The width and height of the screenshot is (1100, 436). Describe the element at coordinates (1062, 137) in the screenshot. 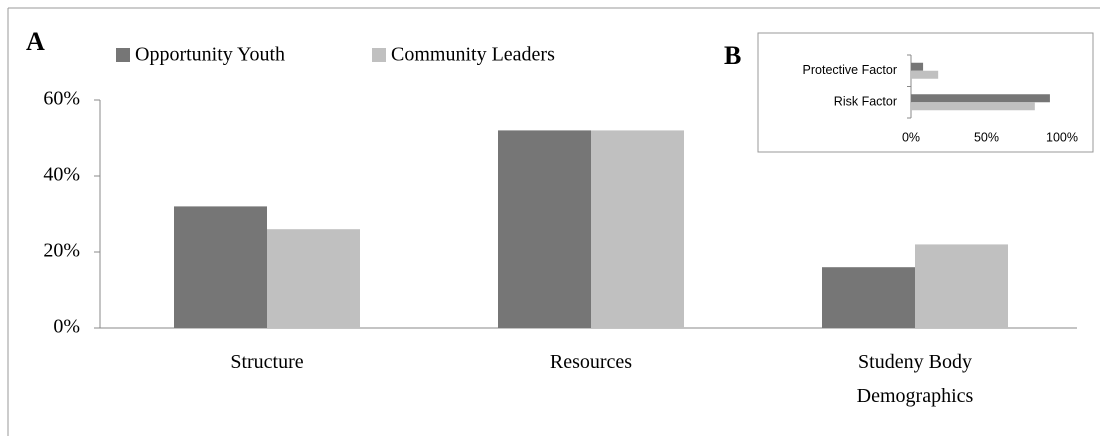

I see `x-tick-label: 100%` at that location.